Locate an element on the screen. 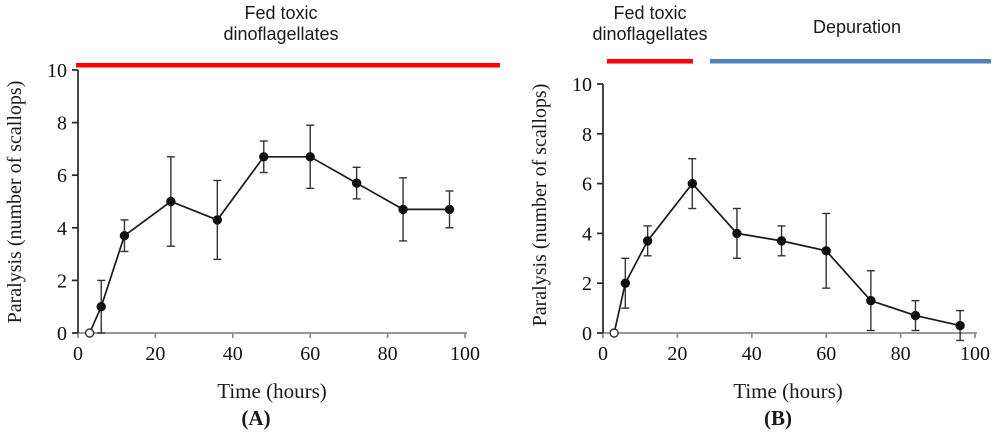 The width and height of the screenshot is (1000, 440). panel-a-x-axis-title: Time (hours) is located at coordinates (272, 391).